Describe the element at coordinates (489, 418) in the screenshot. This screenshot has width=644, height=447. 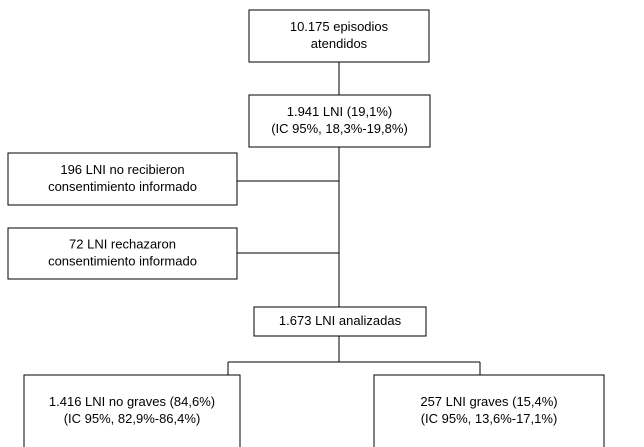
I see `node-text: (IC 95%, 13,6%-17,1%)` at that location.